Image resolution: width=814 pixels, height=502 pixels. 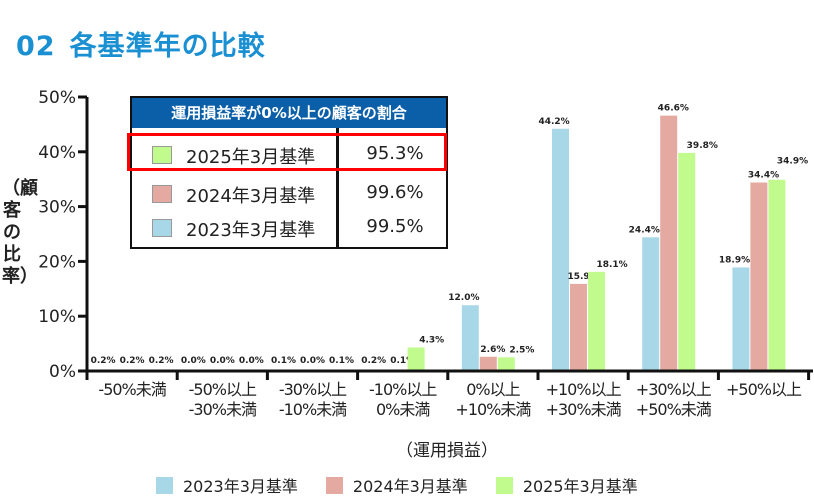 What do you see at coordinates (492, 350) in the screenshot?
I see `data-label: 2.6%` at bounding box center [492, 350].